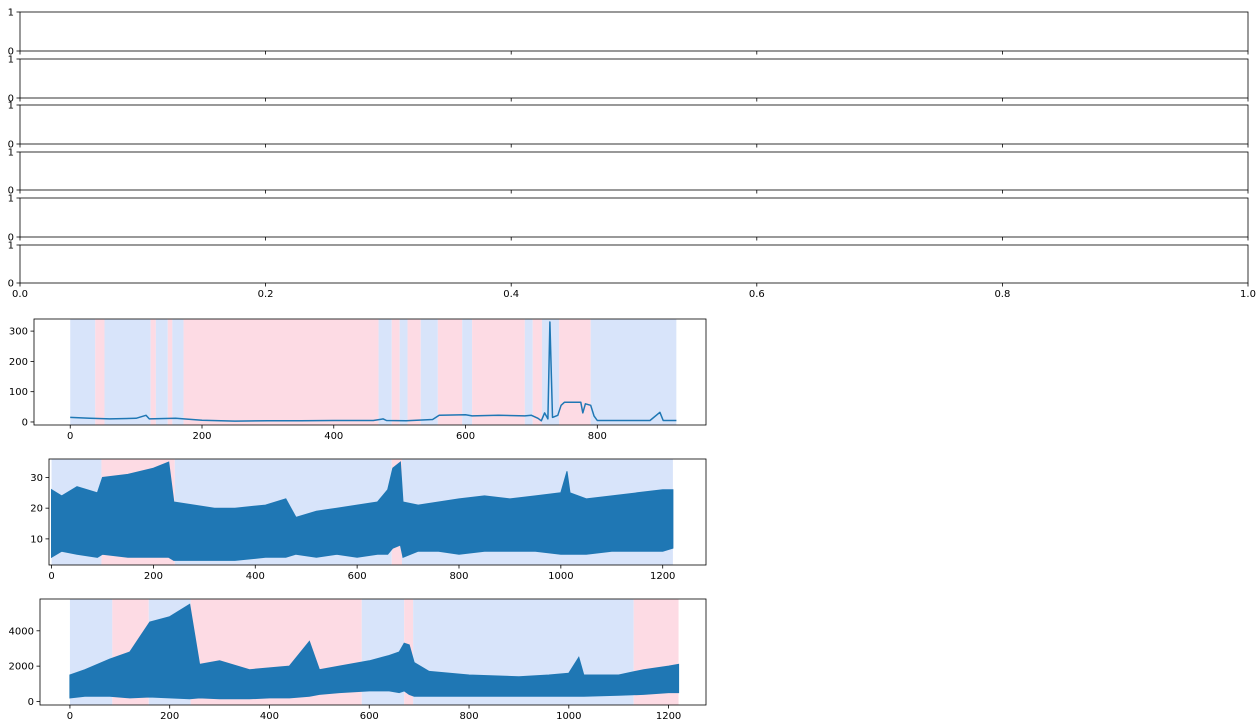 Image resolution: width=1260 pixels, height=724 pixels. What do you see at coordinates (266, 294) in the screenshot?
I see `x-tick-label: 0.2` at bounding box center [266, 294].